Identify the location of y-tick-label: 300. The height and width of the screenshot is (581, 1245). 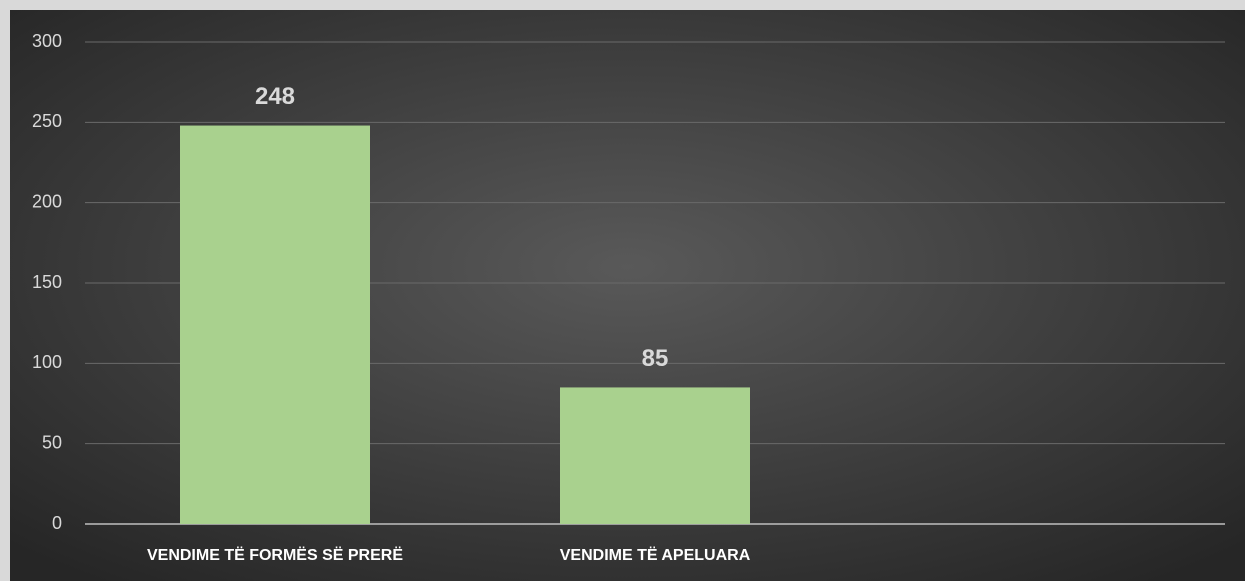
(47, 41).